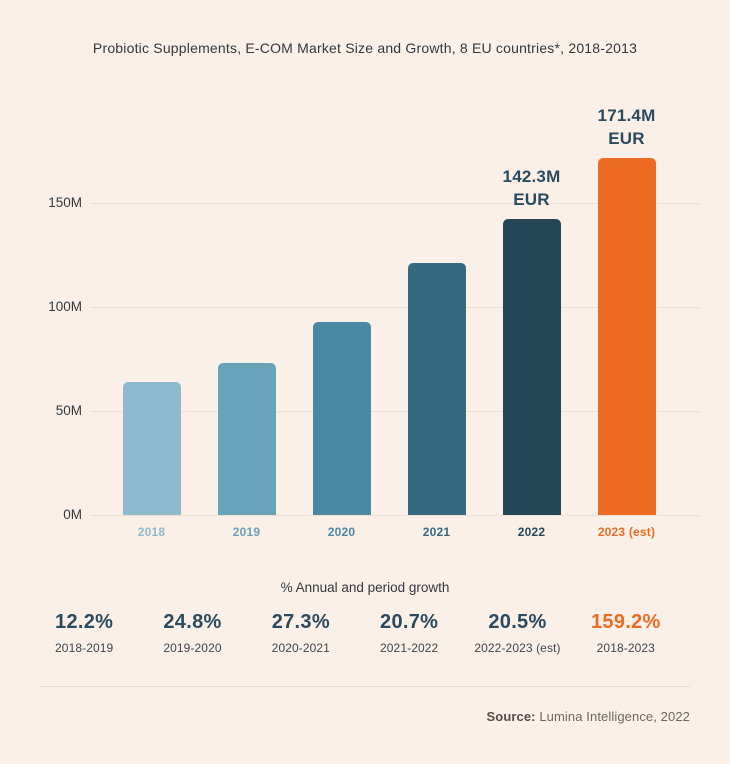 This screenshot has width=730, height=764. What do you see at coordinates (65, 306) in the screenshot?
I see `y-axis-tick-100m: 100M` at bounding box center [65, 306].